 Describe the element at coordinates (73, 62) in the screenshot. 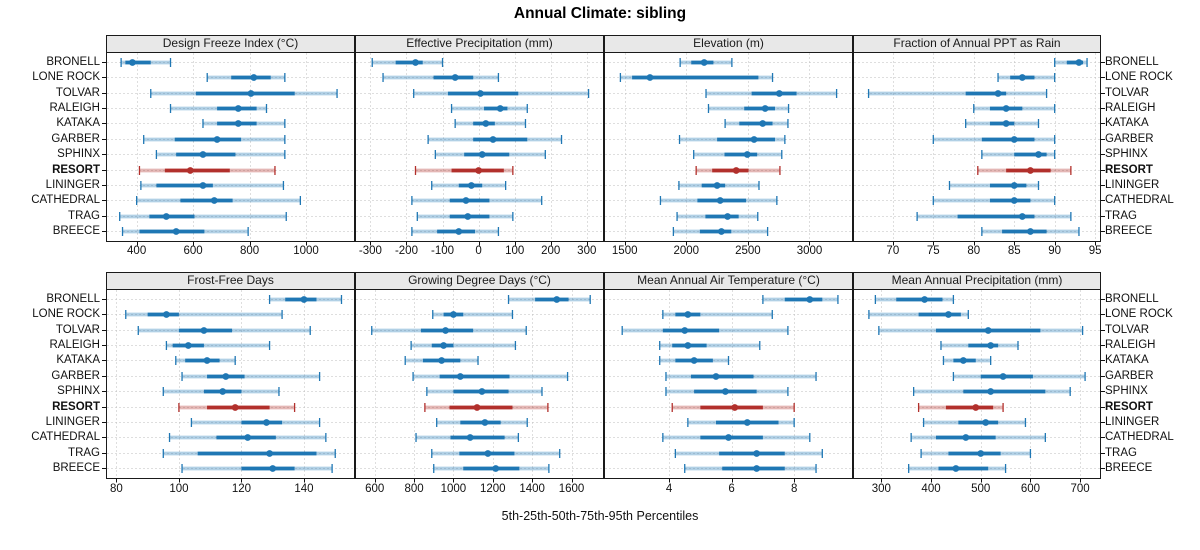

I see `site-label-left-bronell: BRONELL` at that location.